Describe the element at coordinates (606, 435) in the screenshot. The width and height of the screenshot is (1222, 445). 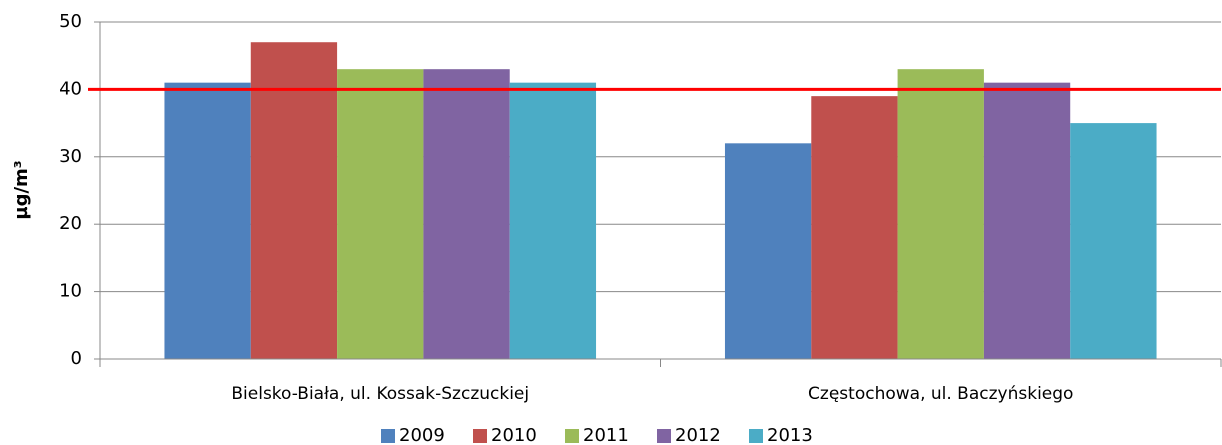
I see `legend-label: 2011` at that location.